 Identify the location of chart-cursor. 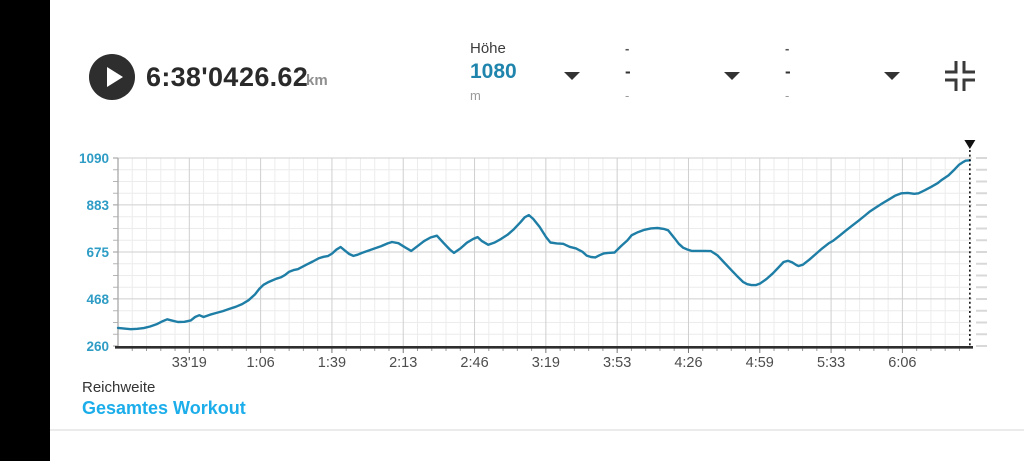
(970, 243).